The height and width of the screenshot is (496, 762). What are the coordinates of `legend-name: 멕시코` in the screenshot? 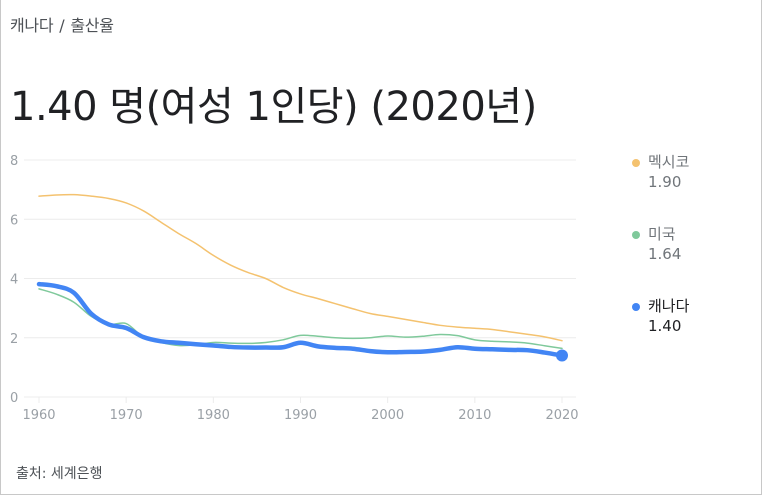 It's located at (669, 162).